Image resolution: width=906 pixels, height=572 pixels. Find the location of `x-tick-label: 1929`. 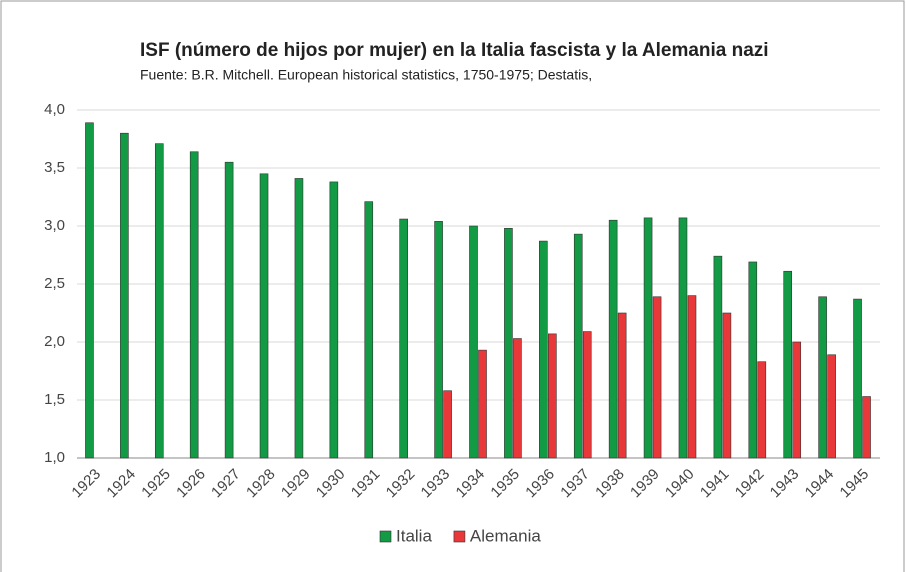

x-tick-label: 1929 is located at coordinates (296, 484).